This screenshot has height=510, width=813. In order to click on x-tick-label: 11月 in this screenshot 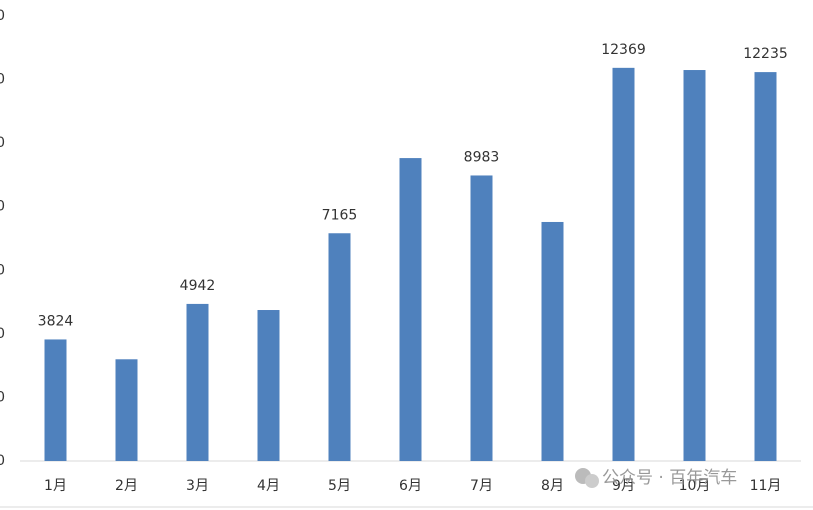, I will do `click(766, 486)`.